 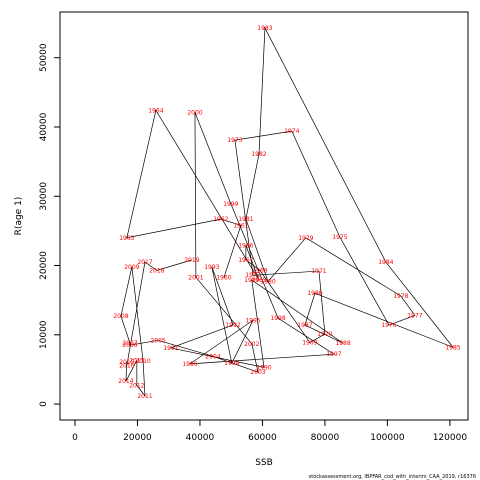 I want to click on x-tick-label: 0, so click(x=75, y=438).